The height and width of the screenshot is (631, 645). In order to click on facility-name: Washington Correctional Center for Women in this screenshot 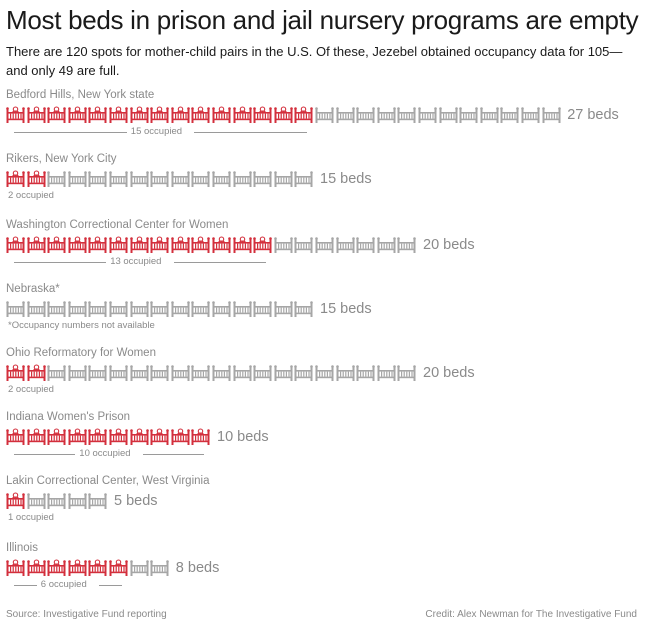, I will do `click(117, 225)`.